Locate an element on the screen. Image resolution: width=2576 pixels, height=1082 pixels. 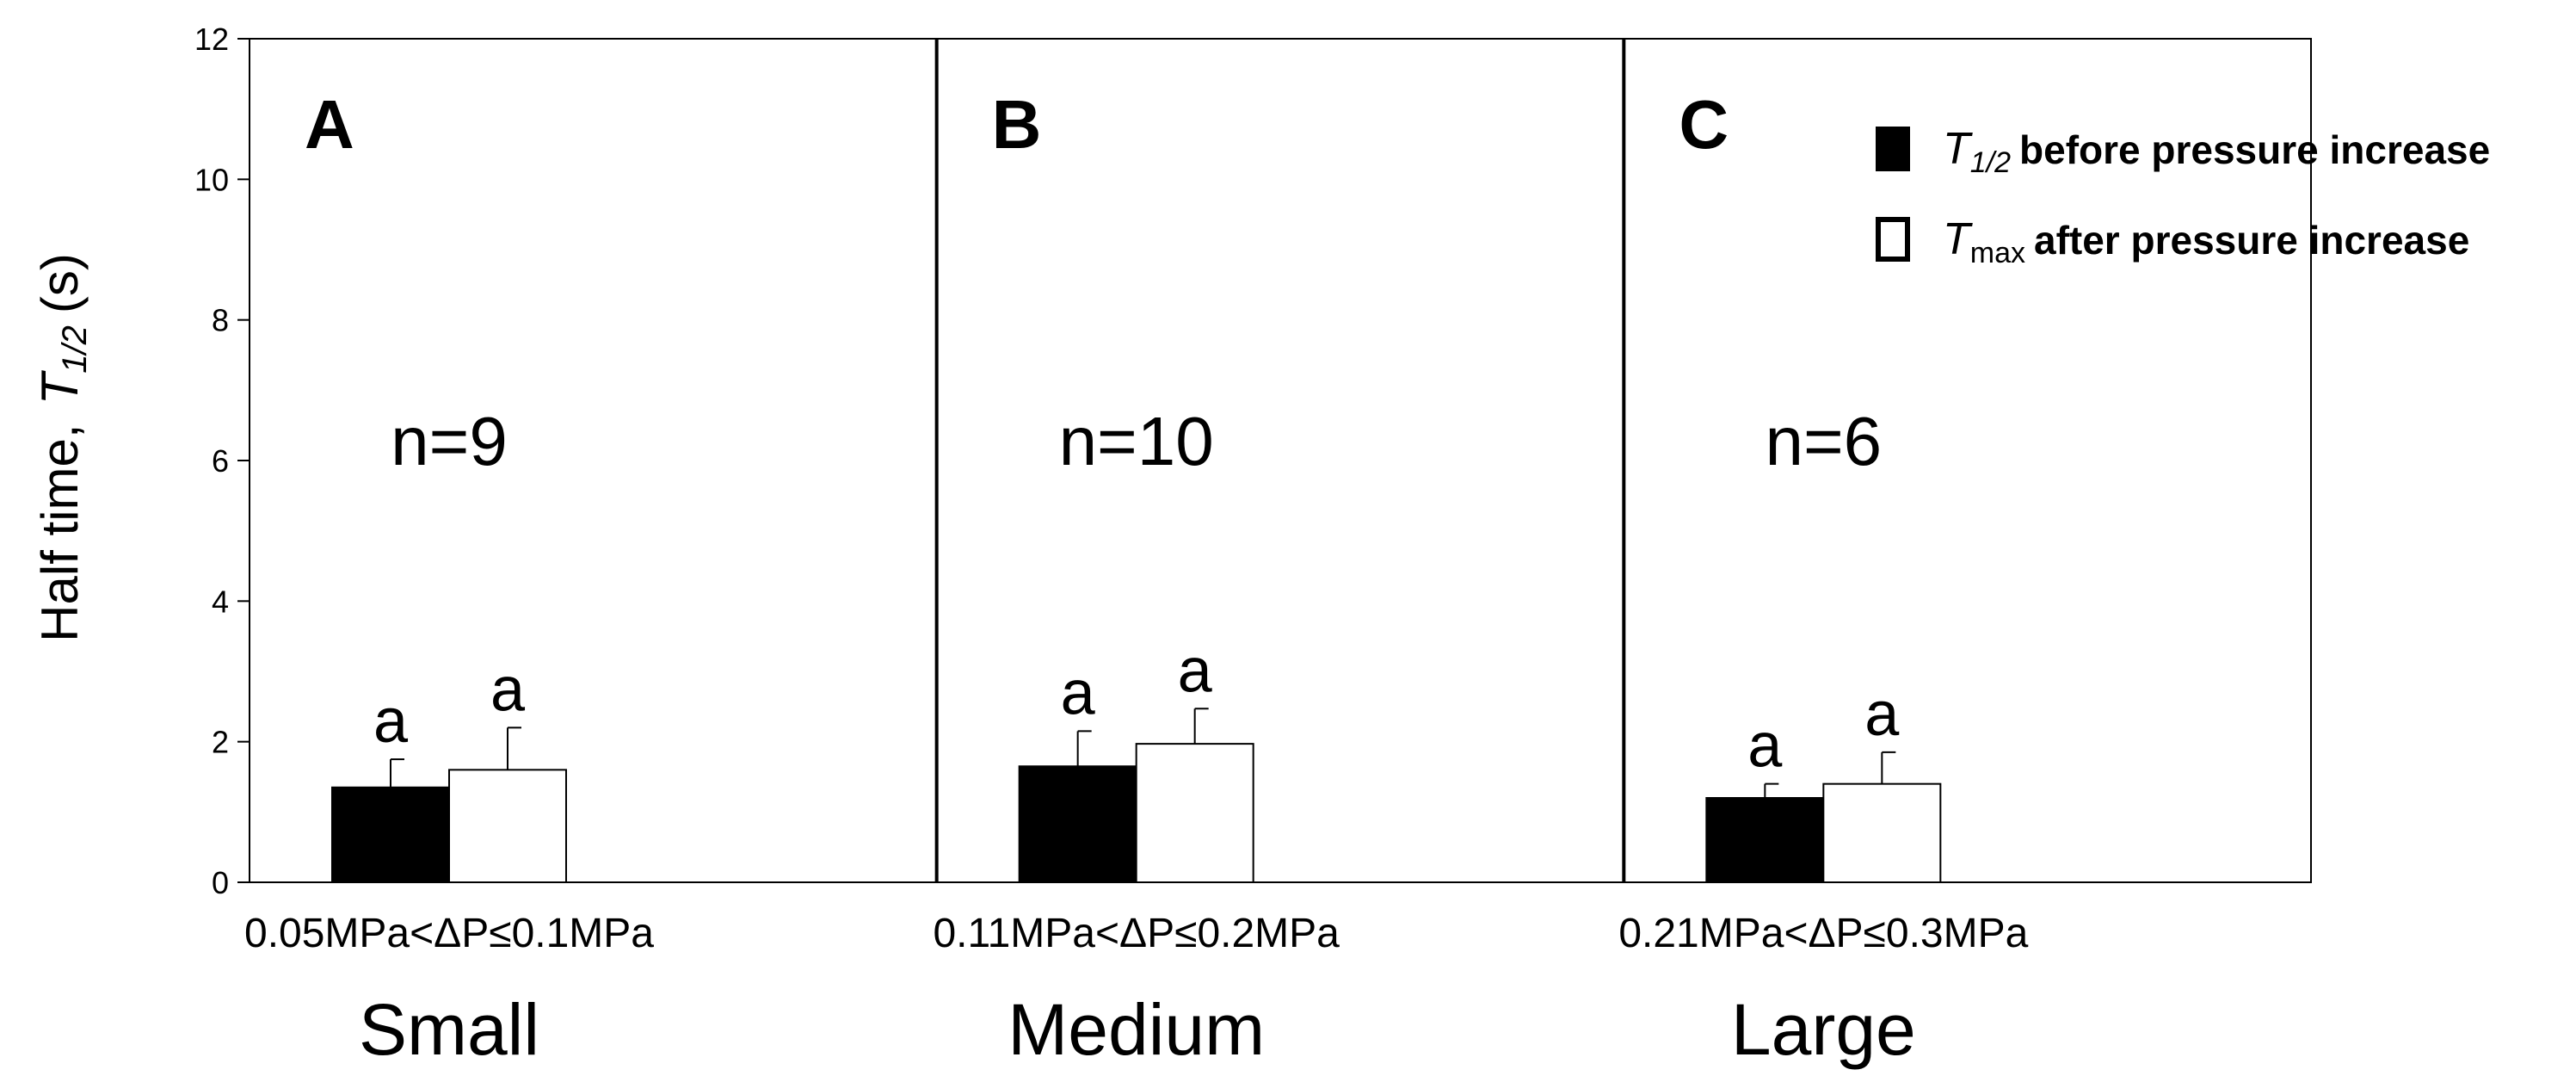
y-tick-label: 2 is located at coordinates (220, 742).